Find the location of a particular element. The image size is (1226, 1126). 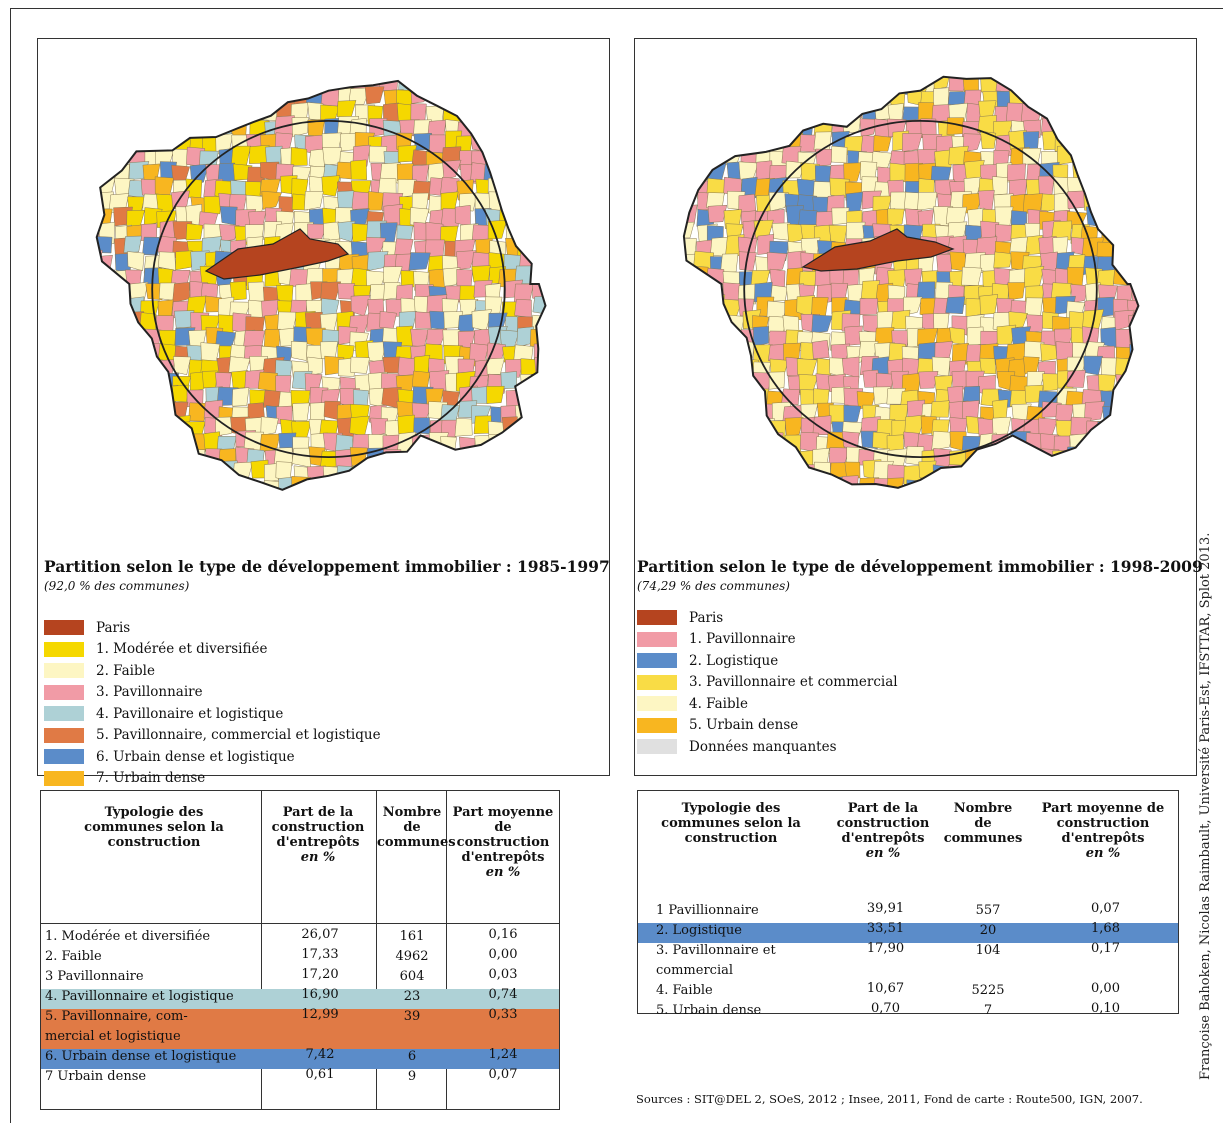

table-cell-type: 1 Pavillionnaire is located at coordinates (707, 910).